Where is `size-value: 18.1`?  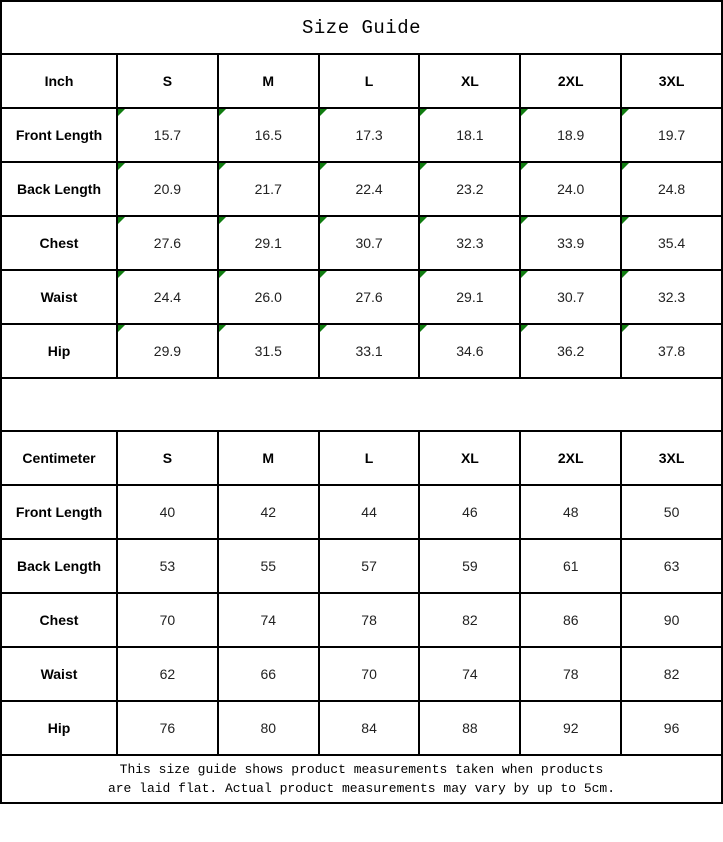
size-value: 18.1 is located at coordinates (470, 135).